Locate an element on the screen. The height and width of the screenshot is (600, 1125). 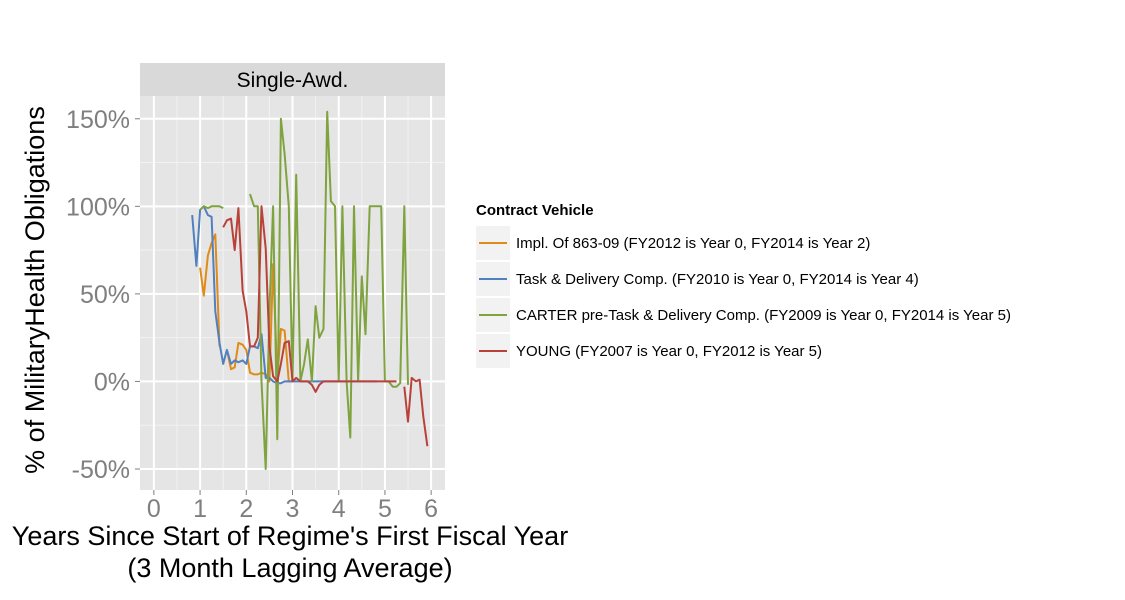
y-tick-label: -50% is located at coordinates (101, 470).